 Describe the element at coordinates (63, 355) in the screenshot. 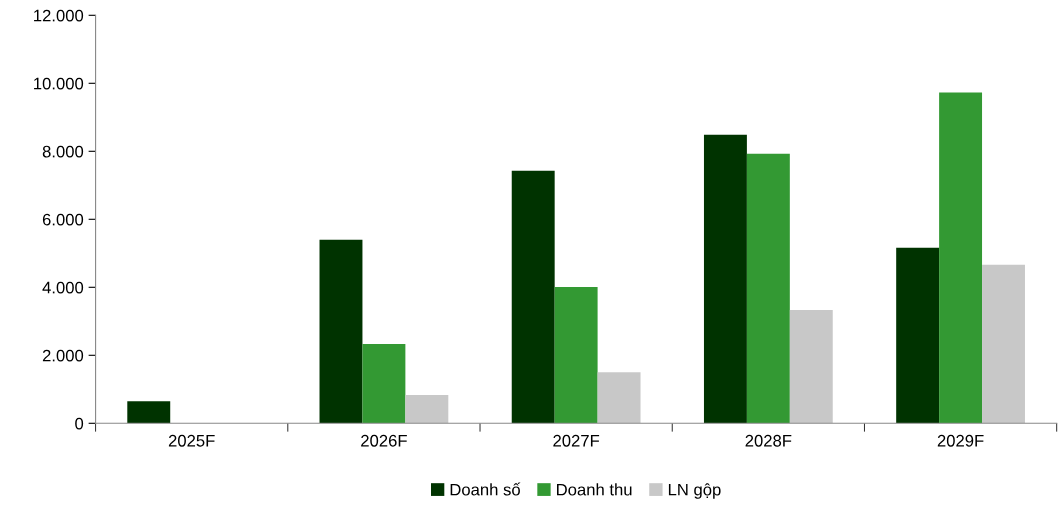

I see `y-tick-label: 2.000` at that location.